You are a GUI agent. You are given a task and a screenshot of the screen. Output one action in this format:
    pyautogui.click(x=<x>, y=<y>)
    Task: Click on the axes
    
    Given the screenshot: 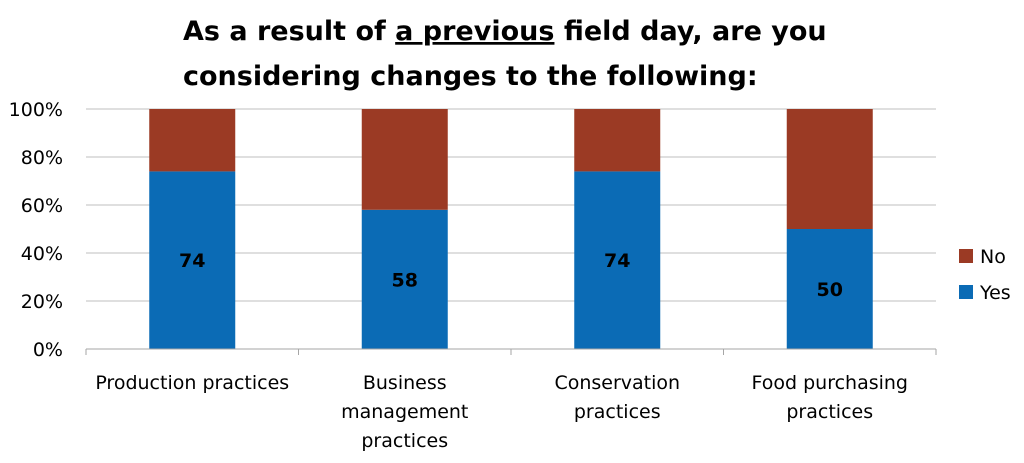 What is the action you would take?
    pyautogui.click(x=511, y=351)
    